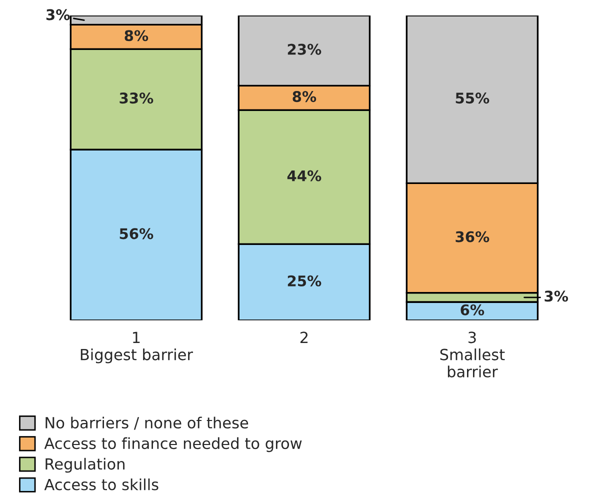 The image size is (600, 502). Describe the element at coordinates (305, 49) in the screenshot. I see `data-label: 23%` at that location.